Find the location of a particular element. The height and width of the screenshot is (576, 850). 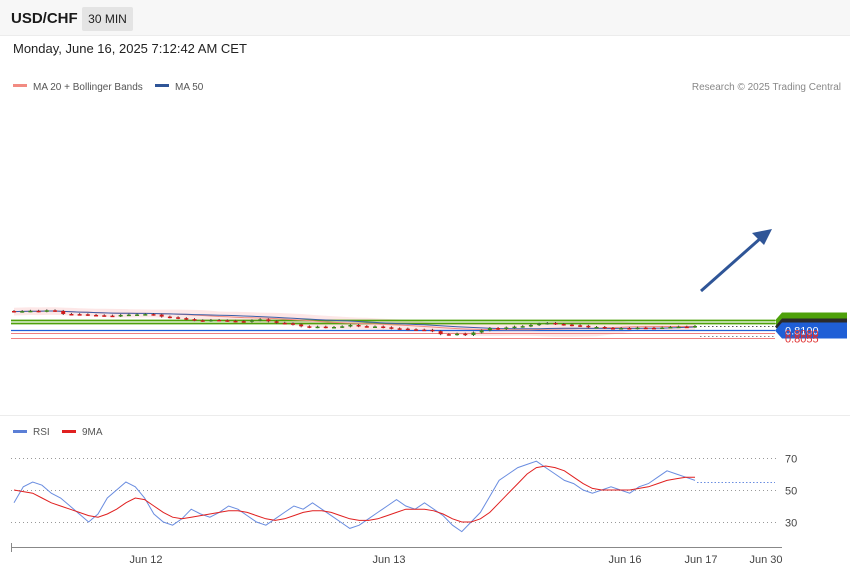

time-label: Jun 16 is located at coordinates (624, 560).